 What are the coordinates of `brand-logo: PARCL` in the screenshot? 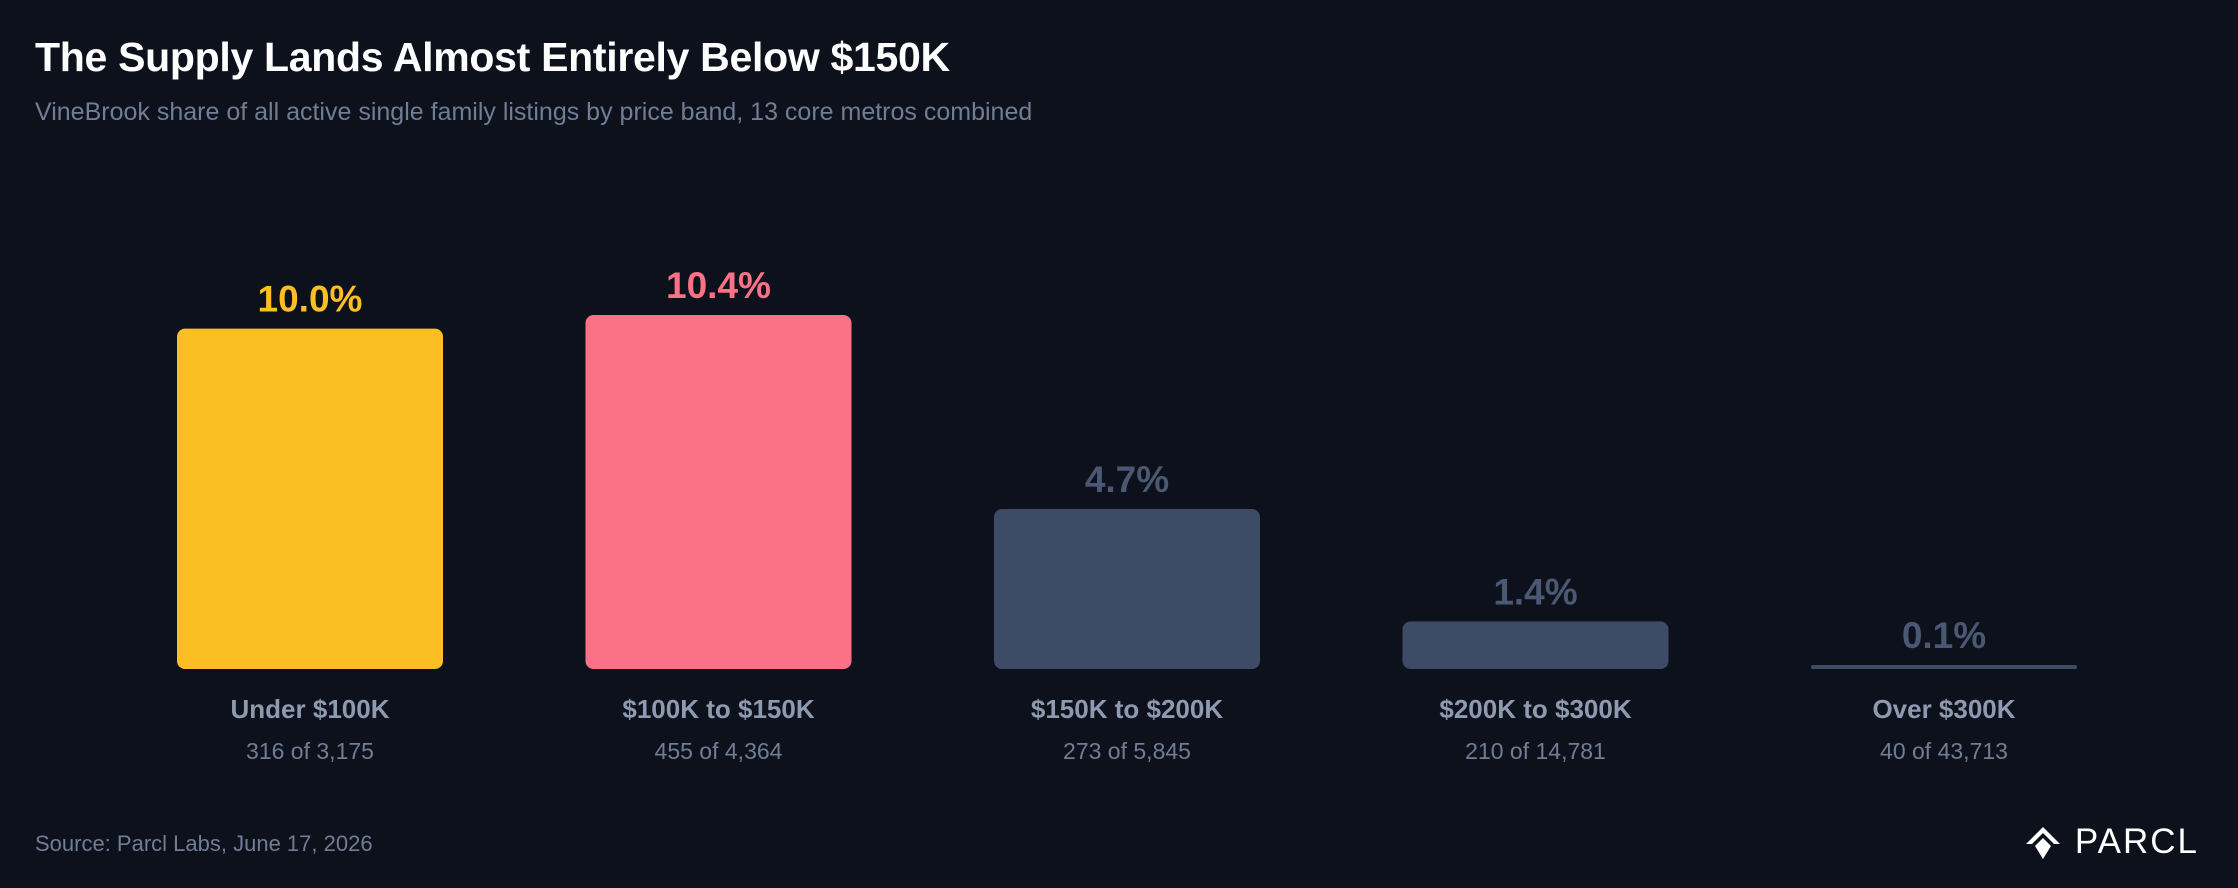 It's located at (2111, 842).